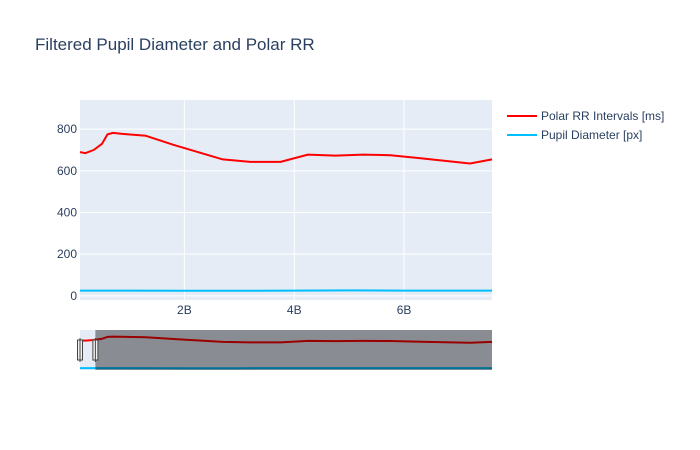 The width and height of the screenshot is (700, 450). What do you see at coordinates (80, 350) in the screenshot?
I see `range-slider-handle-left` at bounding box center [80, 350].